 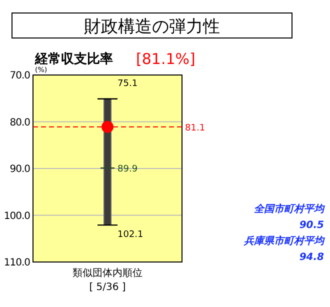 I want to click on y-tick-label: 100.0, so click(x=17, y=216).